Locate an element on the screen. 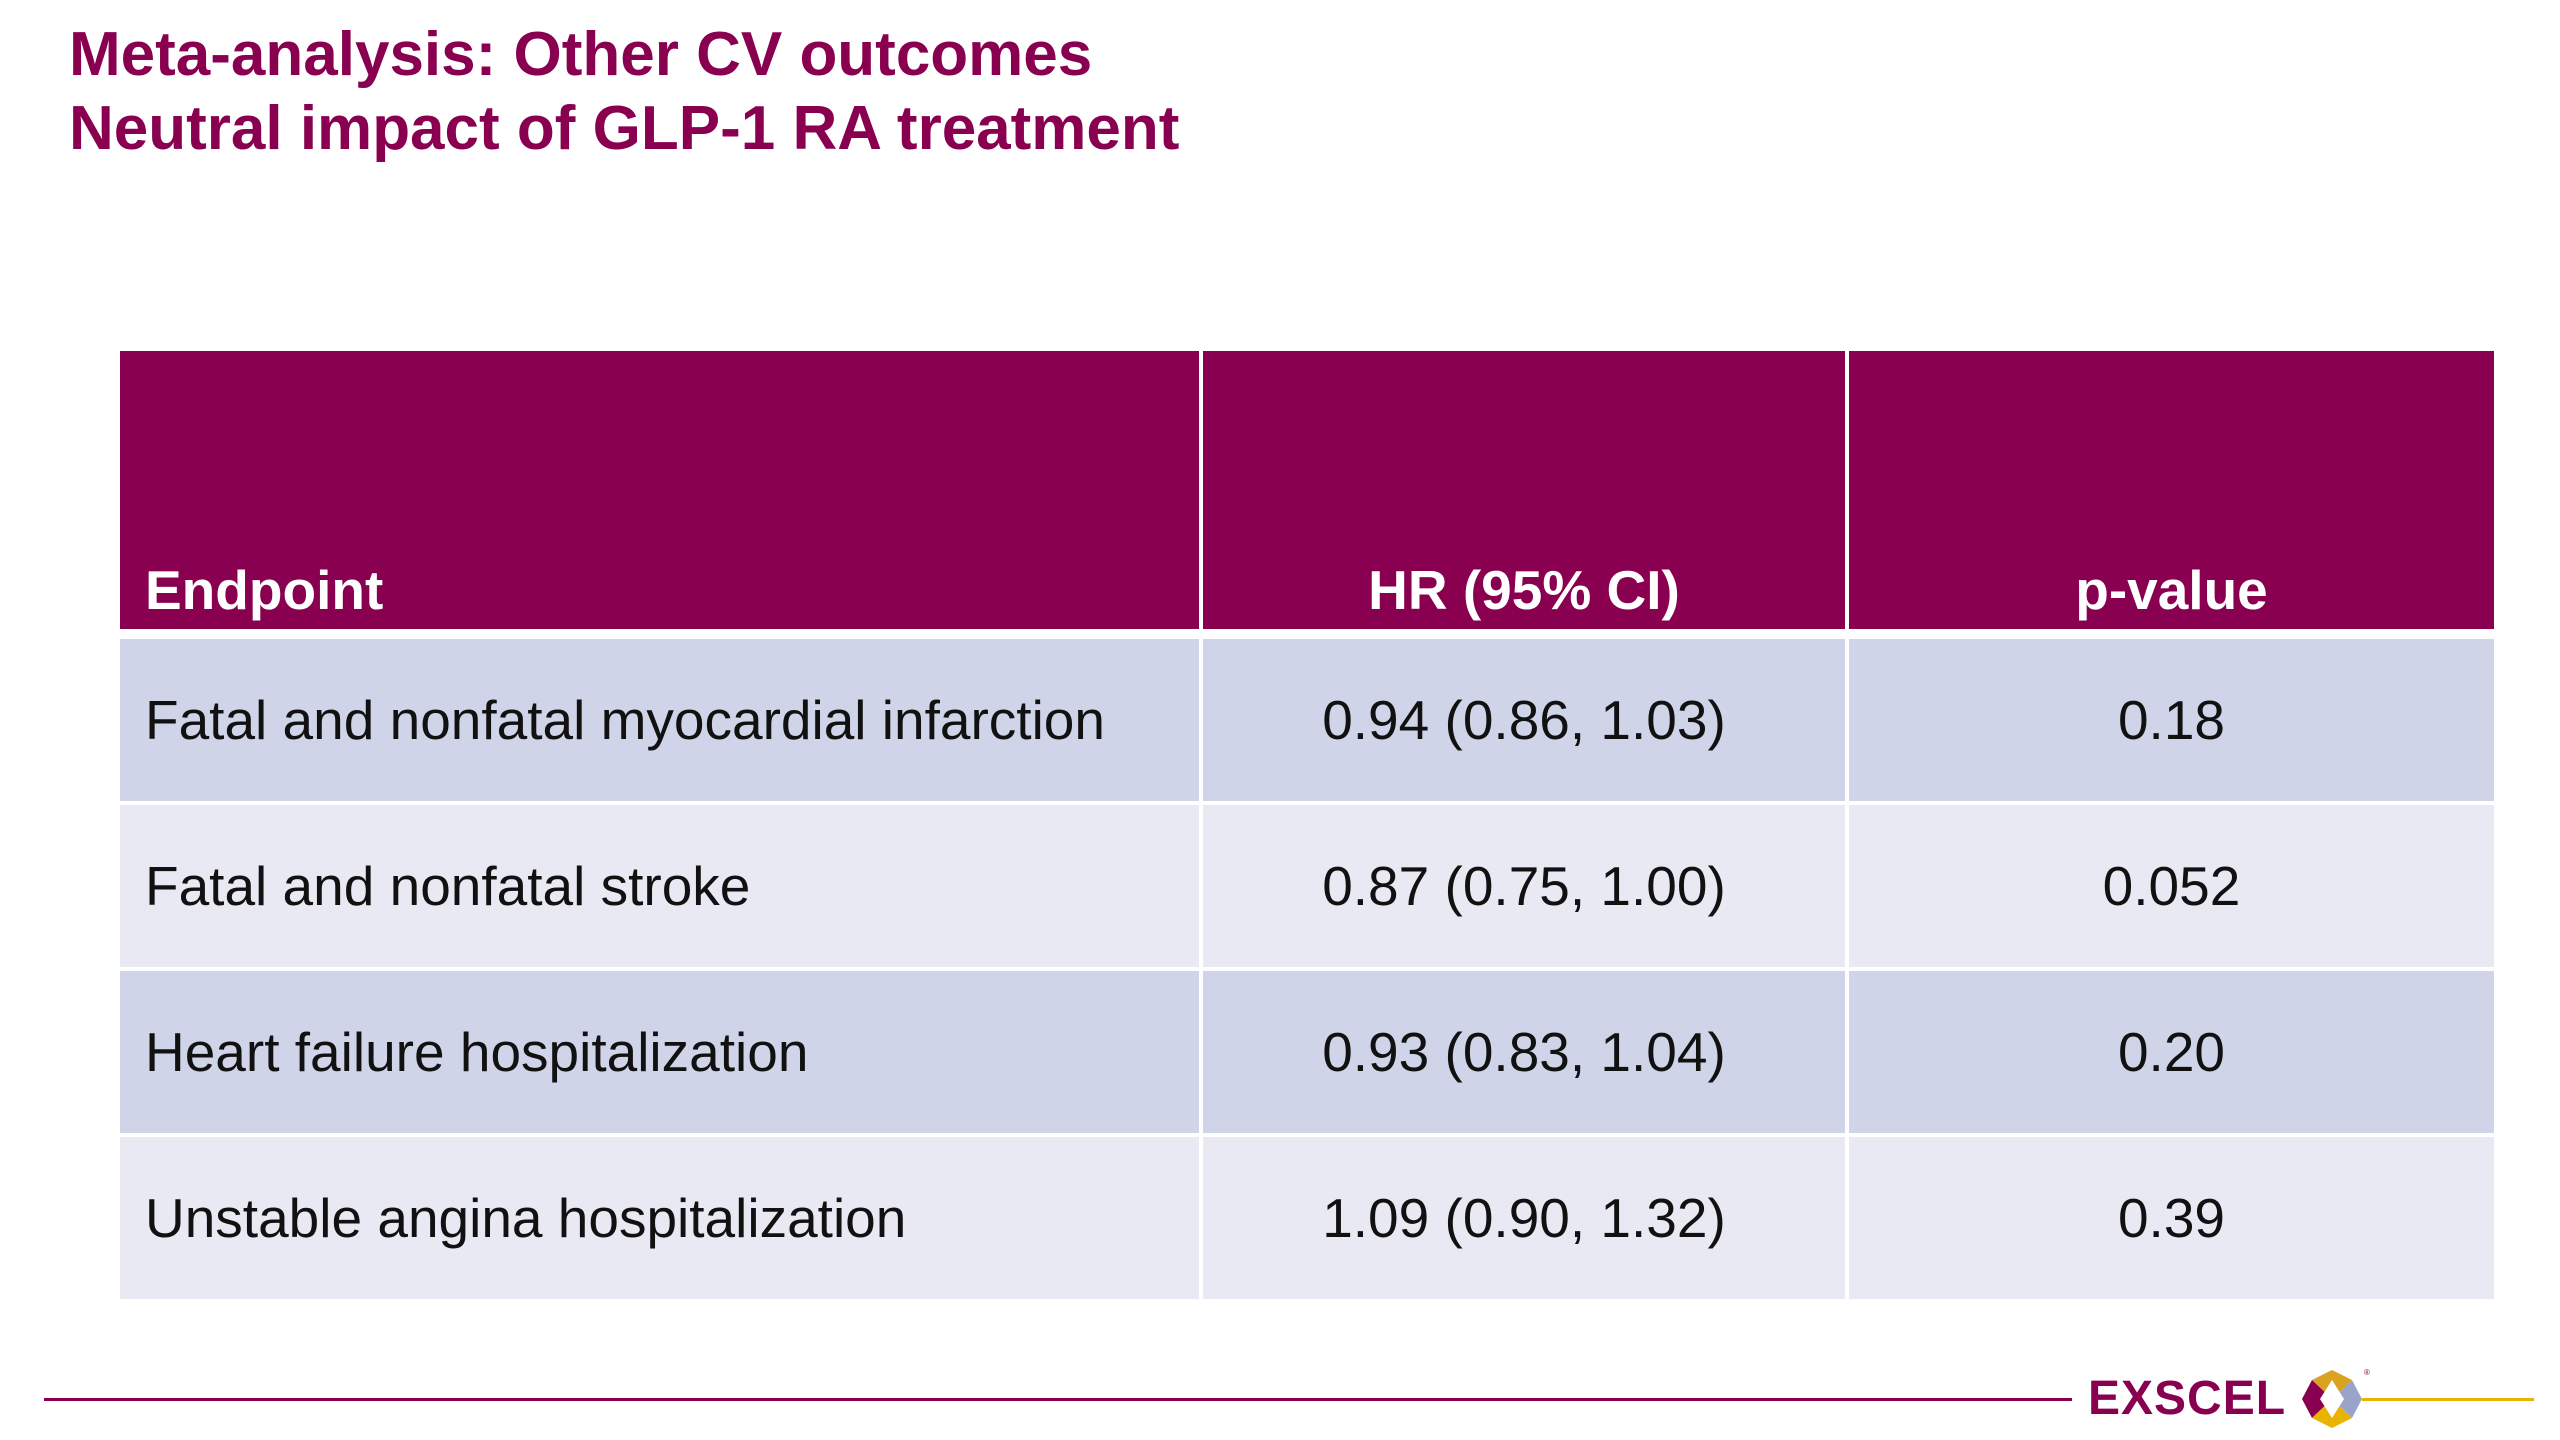 This screenshot has width=2560, height=1440. hr-ci-cell: 1.09 (0.90, 1.32) is located at coordinates (1526, 1220).